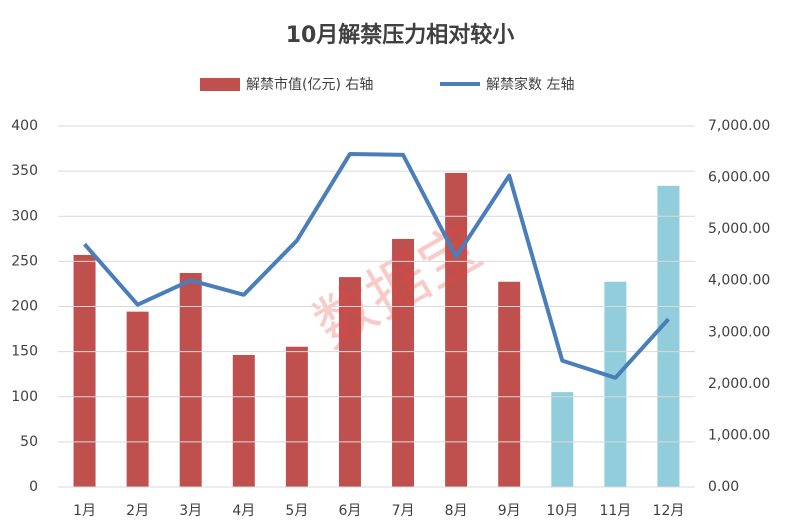 Image resolution: width=800 pixels, height=532 pixels. What do you see at coordinates (615, 511) in the screenshot?
I see `x-tick-label: 11月` at bounding box center [615, 511].